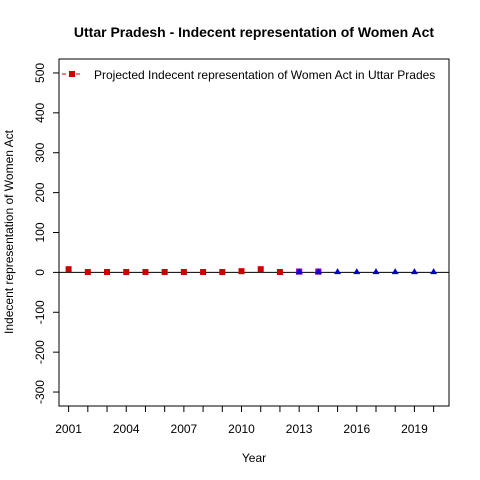 This screenshot has width=480, height=480. What do you see at coordinates (40, 152) in the screenshot?
I see `y-tick-label: 300` at bounding box center [40, 152].